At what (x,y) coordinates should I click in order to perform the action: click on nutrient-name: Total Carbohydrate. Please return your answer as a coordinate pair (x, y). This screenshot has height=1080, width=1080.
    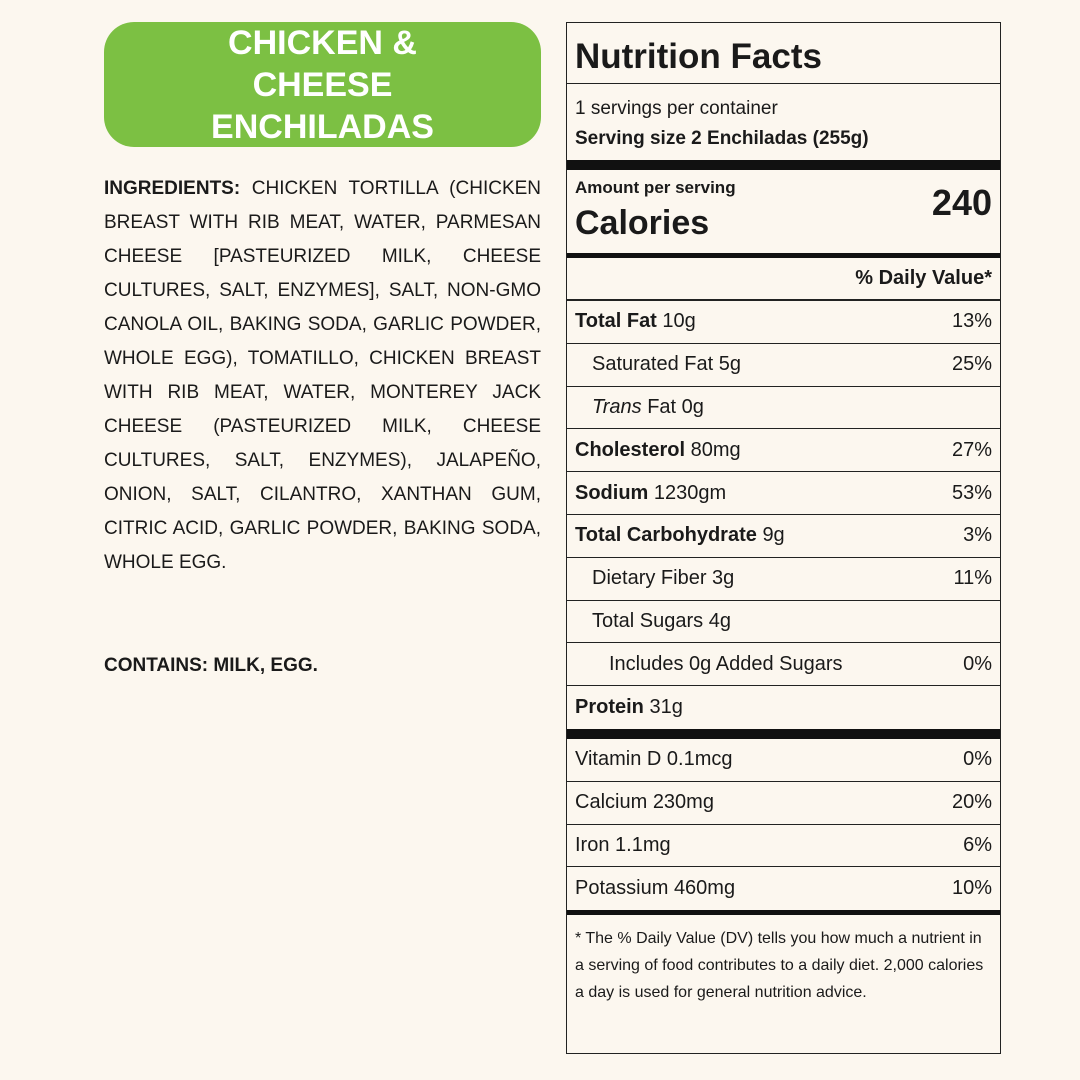
    Looking at the image, I should click on (666, 535).